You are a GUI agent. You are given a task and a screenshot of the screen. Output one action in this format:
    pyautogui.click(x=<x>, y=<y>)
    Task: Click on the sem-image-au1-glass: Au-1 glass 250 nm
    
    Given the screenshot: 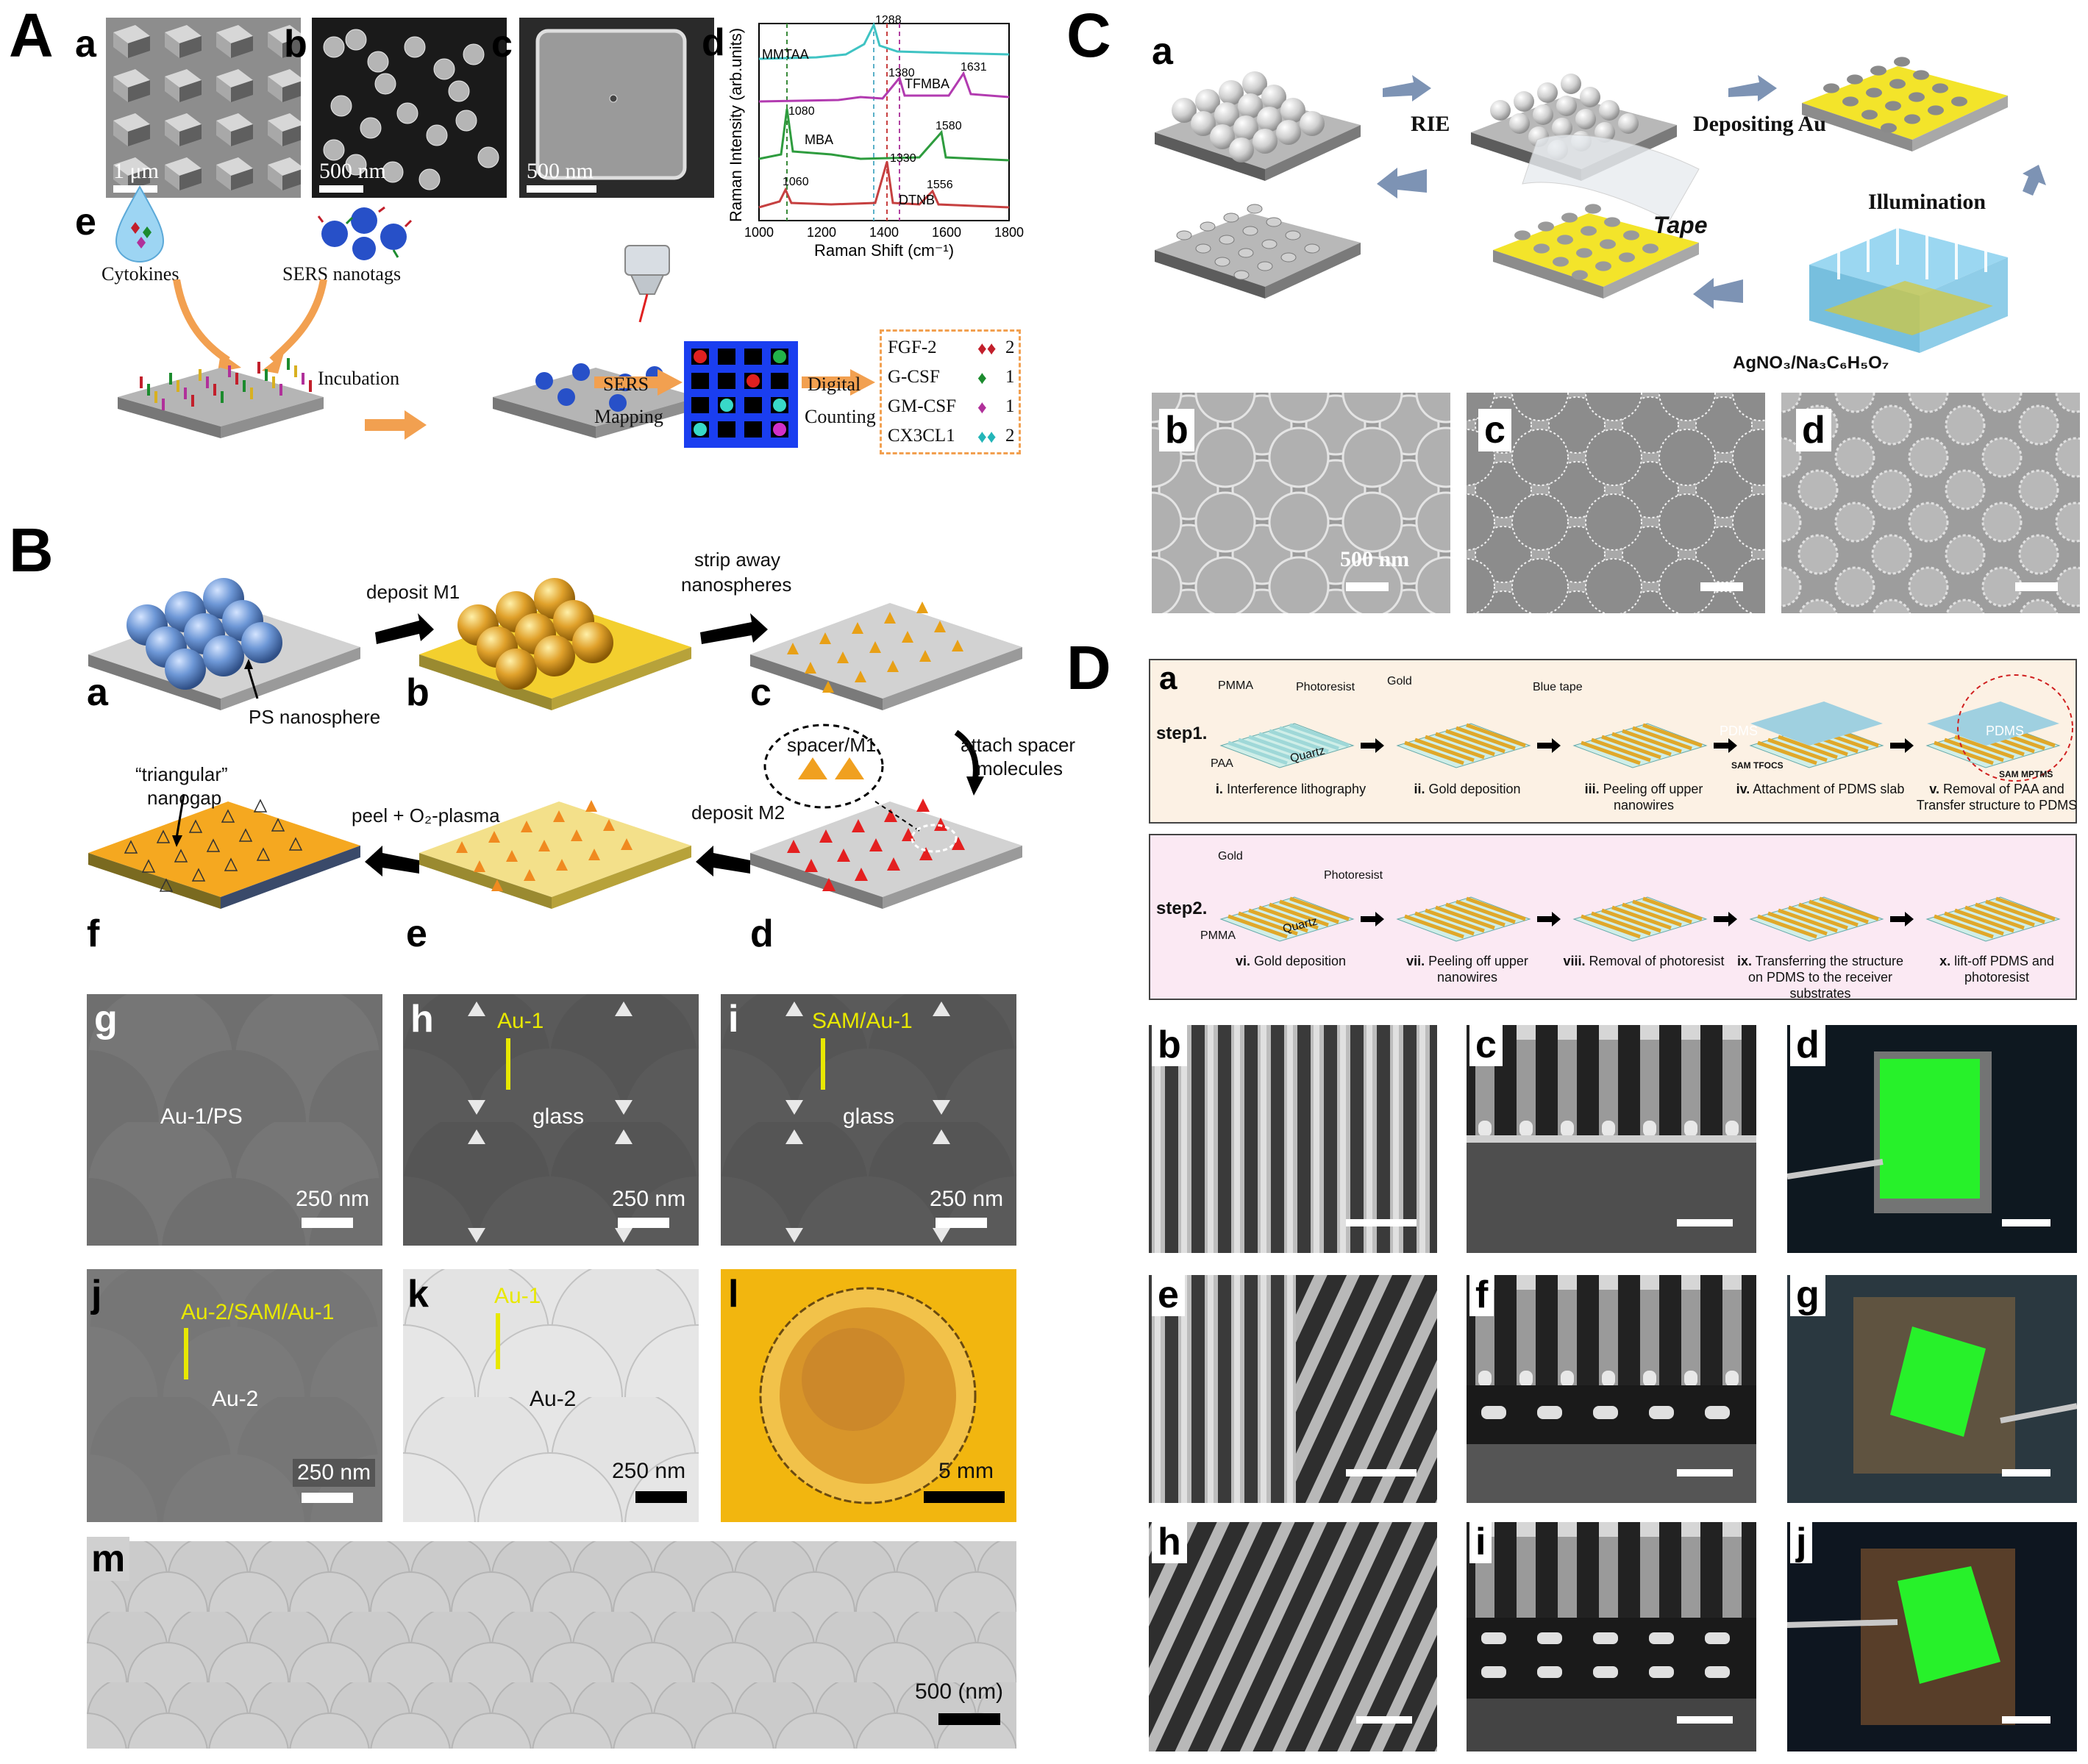 What is the action you would take?
    pyautogui.click(x=551, y=1120)
    